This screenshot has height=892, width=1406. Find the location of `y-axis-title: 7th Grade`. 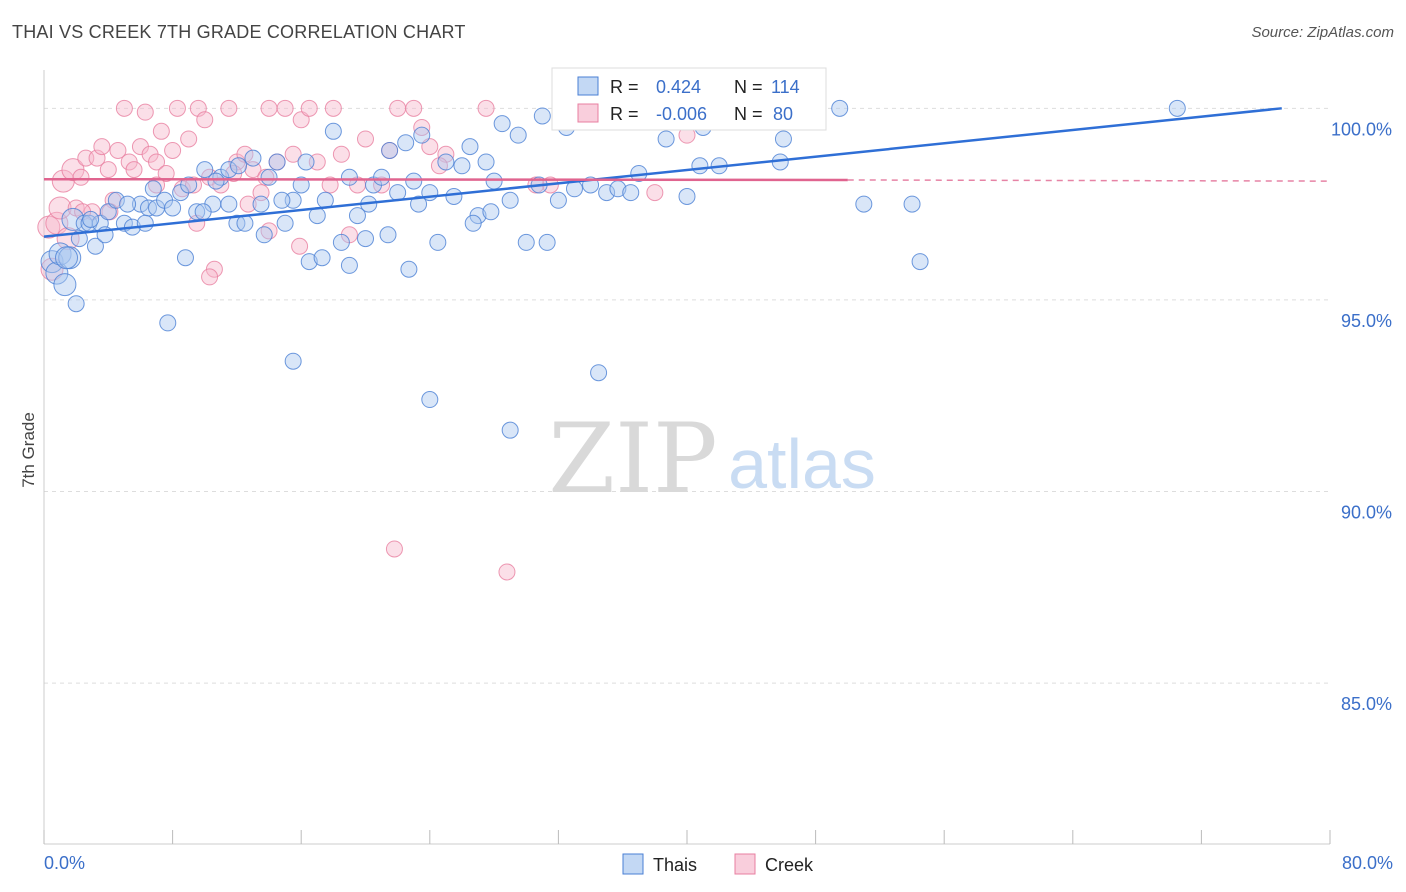

y-axis-title: 7th Grade is located at coordinates (28, 450).